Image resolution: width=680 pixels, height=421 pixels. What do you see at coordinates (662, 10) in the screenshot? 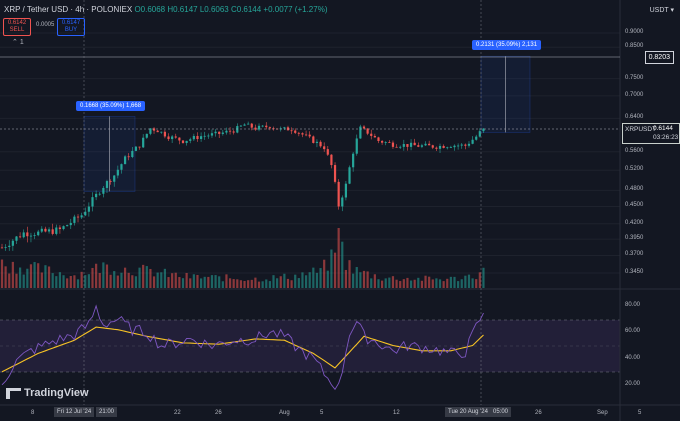
I see `currency-selector: USDT ▾` at bounding box center [662, 10].